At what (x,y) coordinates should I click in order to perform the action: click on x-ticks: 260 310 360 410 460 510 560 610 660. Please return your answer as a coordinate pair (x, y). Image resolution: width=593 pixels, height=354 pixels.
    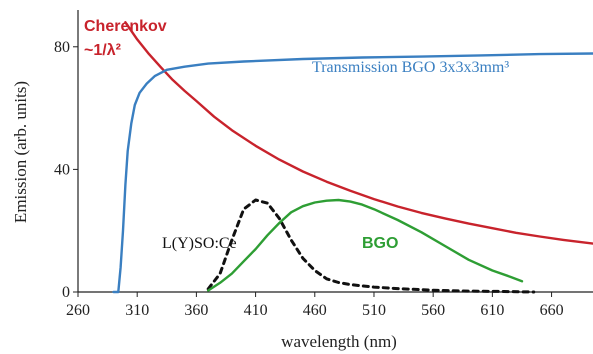
    Looking at the image, I should click on (315, 305).